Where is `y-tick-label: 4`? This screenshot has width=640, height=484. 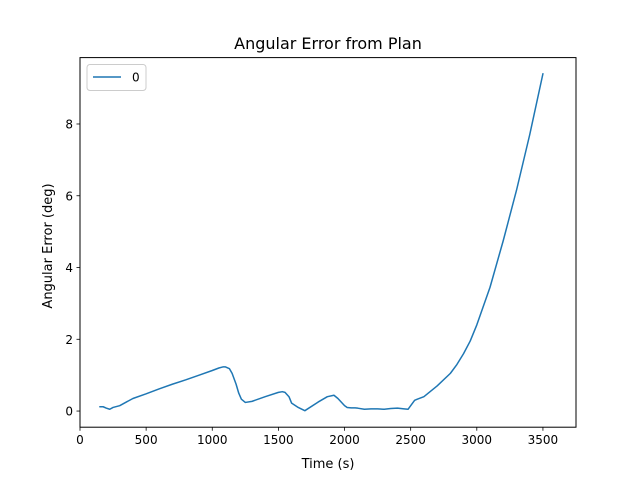 y-tick-label: 4 is located at coordinates (69, 268).